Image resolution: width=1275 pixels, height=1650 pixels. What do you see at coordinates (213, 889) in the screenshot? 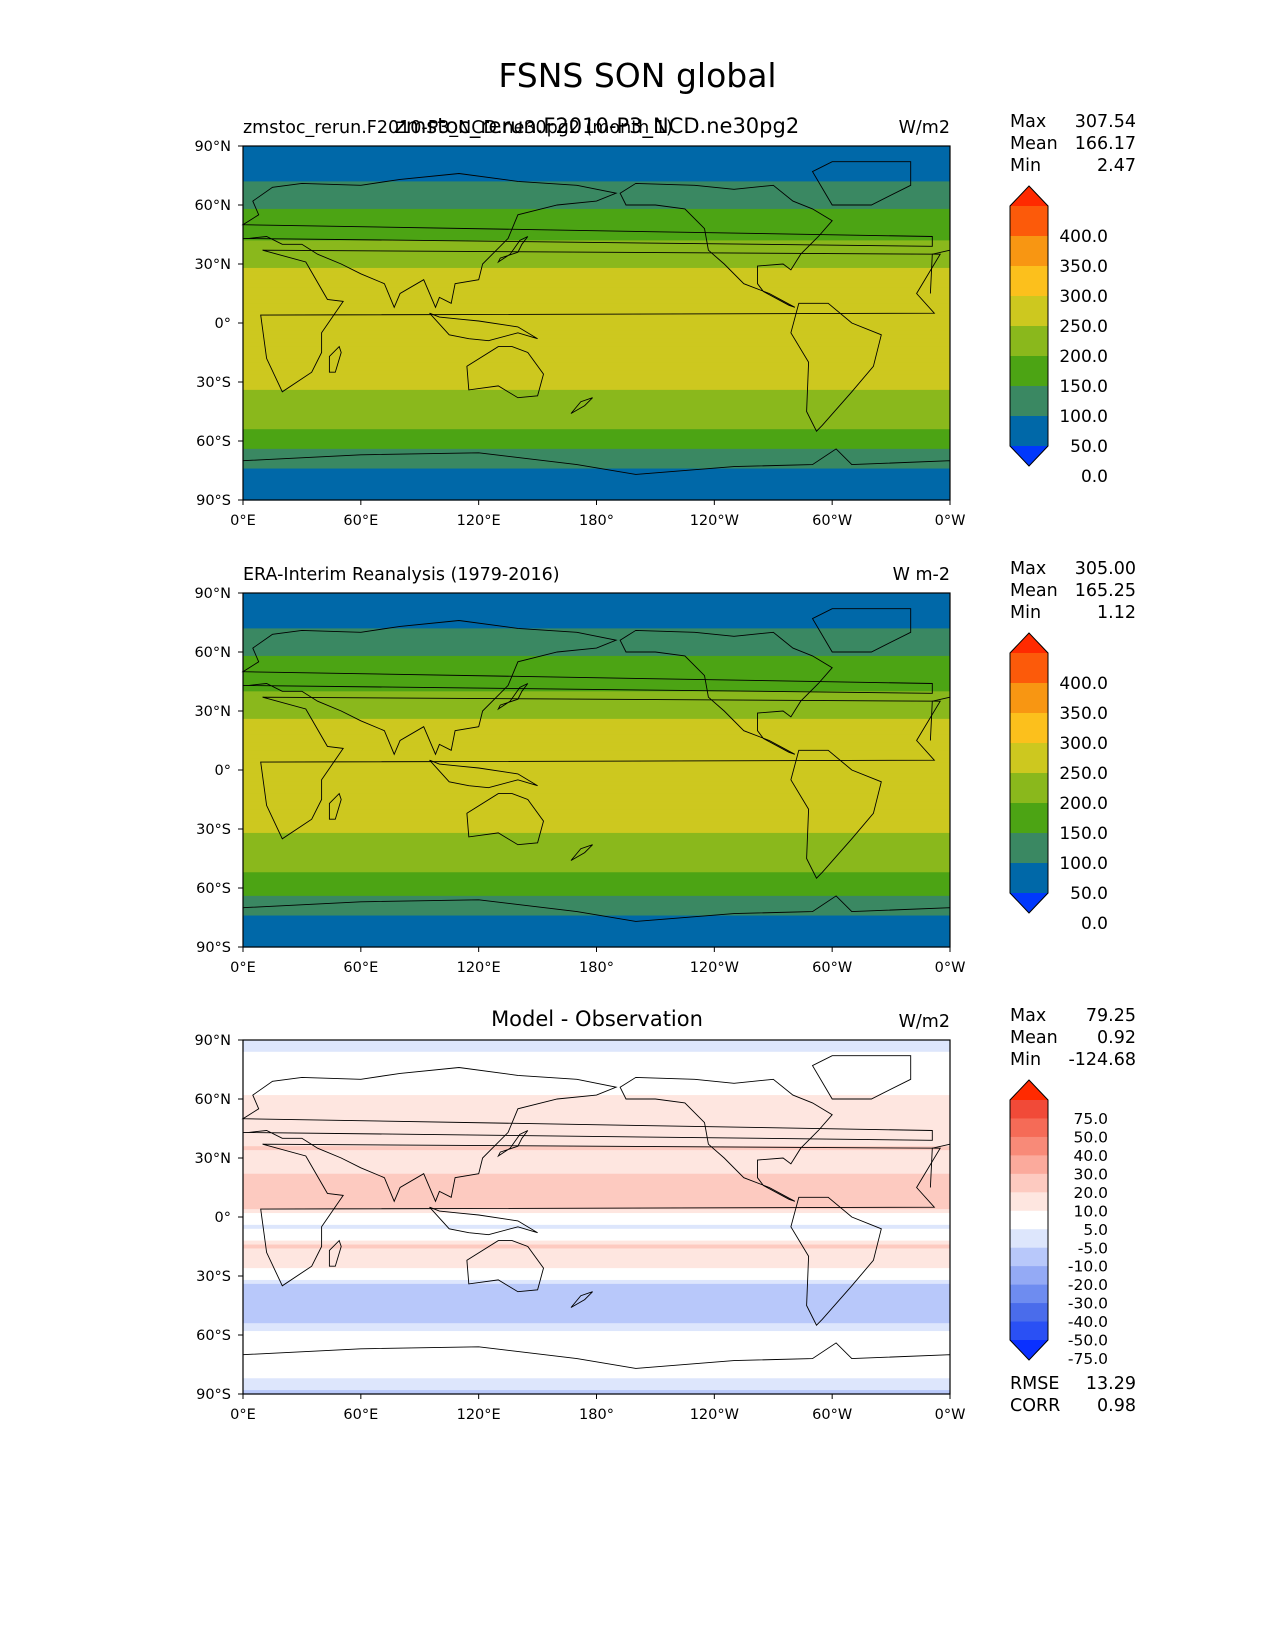
I see `y-tick-label: 60°S` at bounding box center [213, 889].